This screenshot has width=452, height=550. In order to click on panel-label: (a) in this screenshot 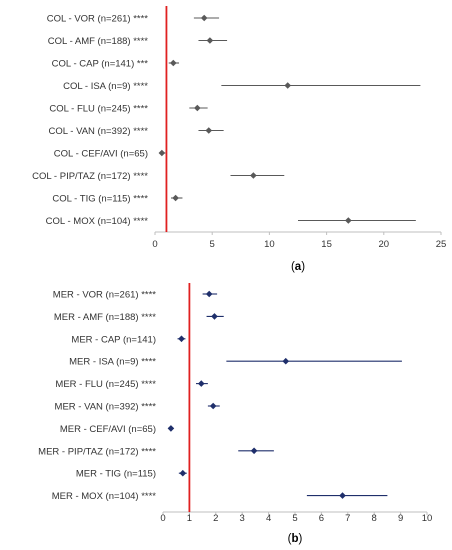, I will do `click(298, 267)`.